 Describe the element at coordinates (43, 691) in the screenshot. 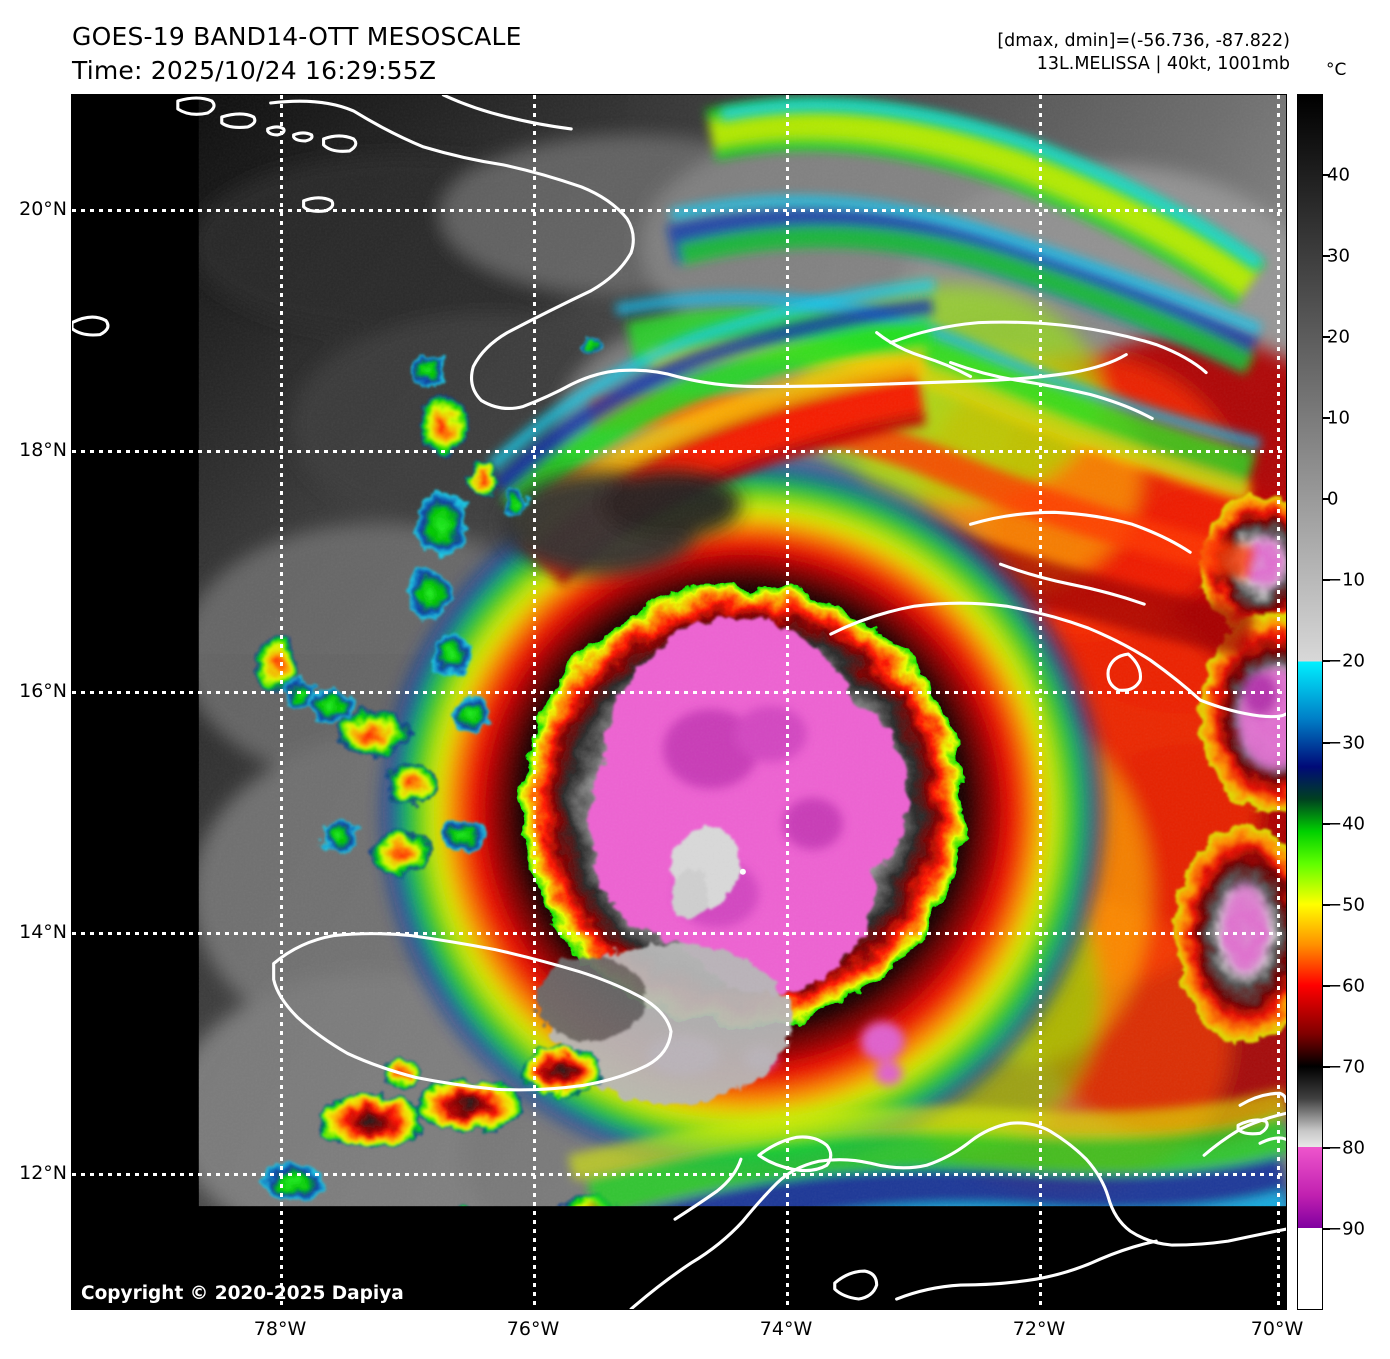

I see `ylabel-16N: 16°N` at that location.